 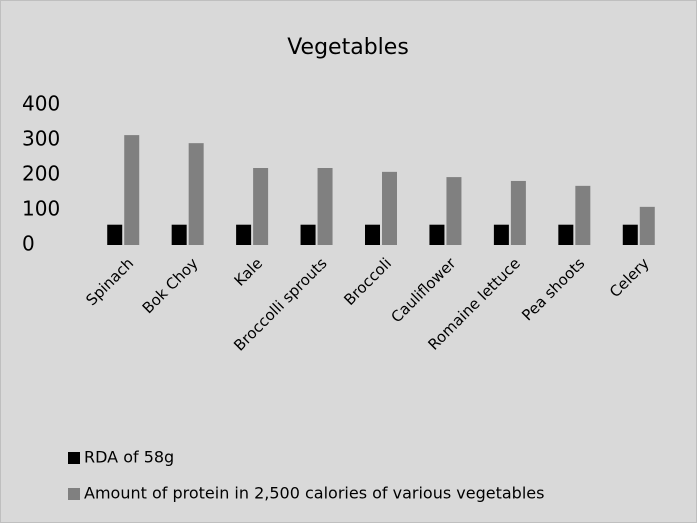 I want to click on y-tick-label: 0, so click(x=28, y=244).